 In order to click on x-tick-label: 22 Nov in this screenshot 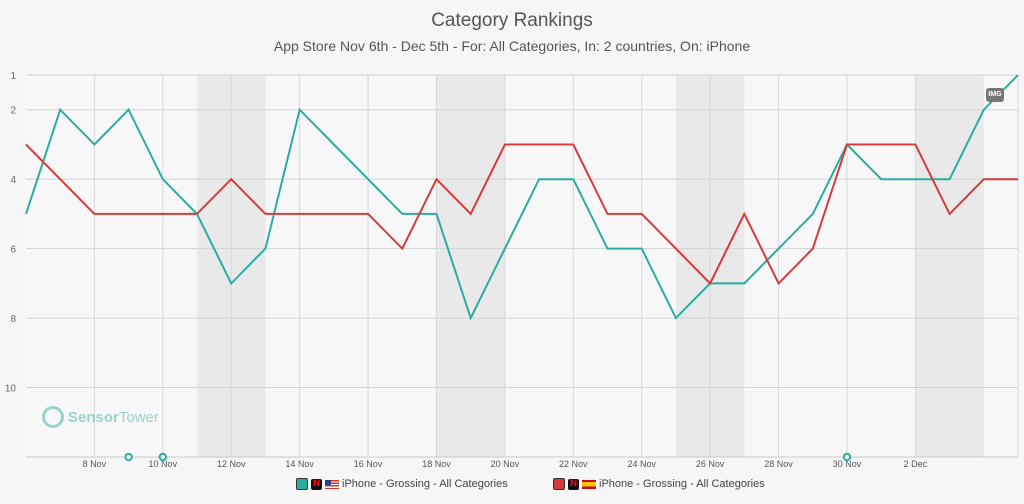, I will do `click(573, 464)`.